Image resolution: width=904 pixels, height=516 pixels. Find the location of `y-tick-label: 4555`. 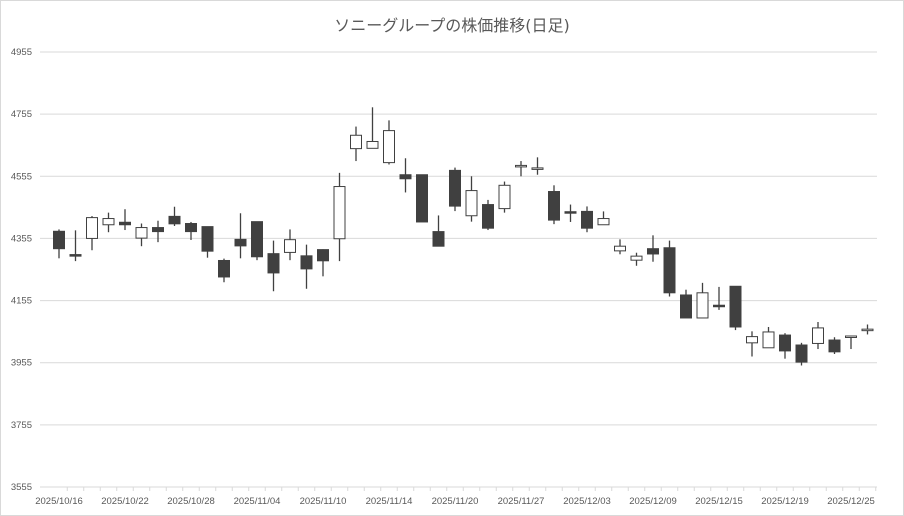

y-tick-label: 4555 is located at coordinates (21, 176).